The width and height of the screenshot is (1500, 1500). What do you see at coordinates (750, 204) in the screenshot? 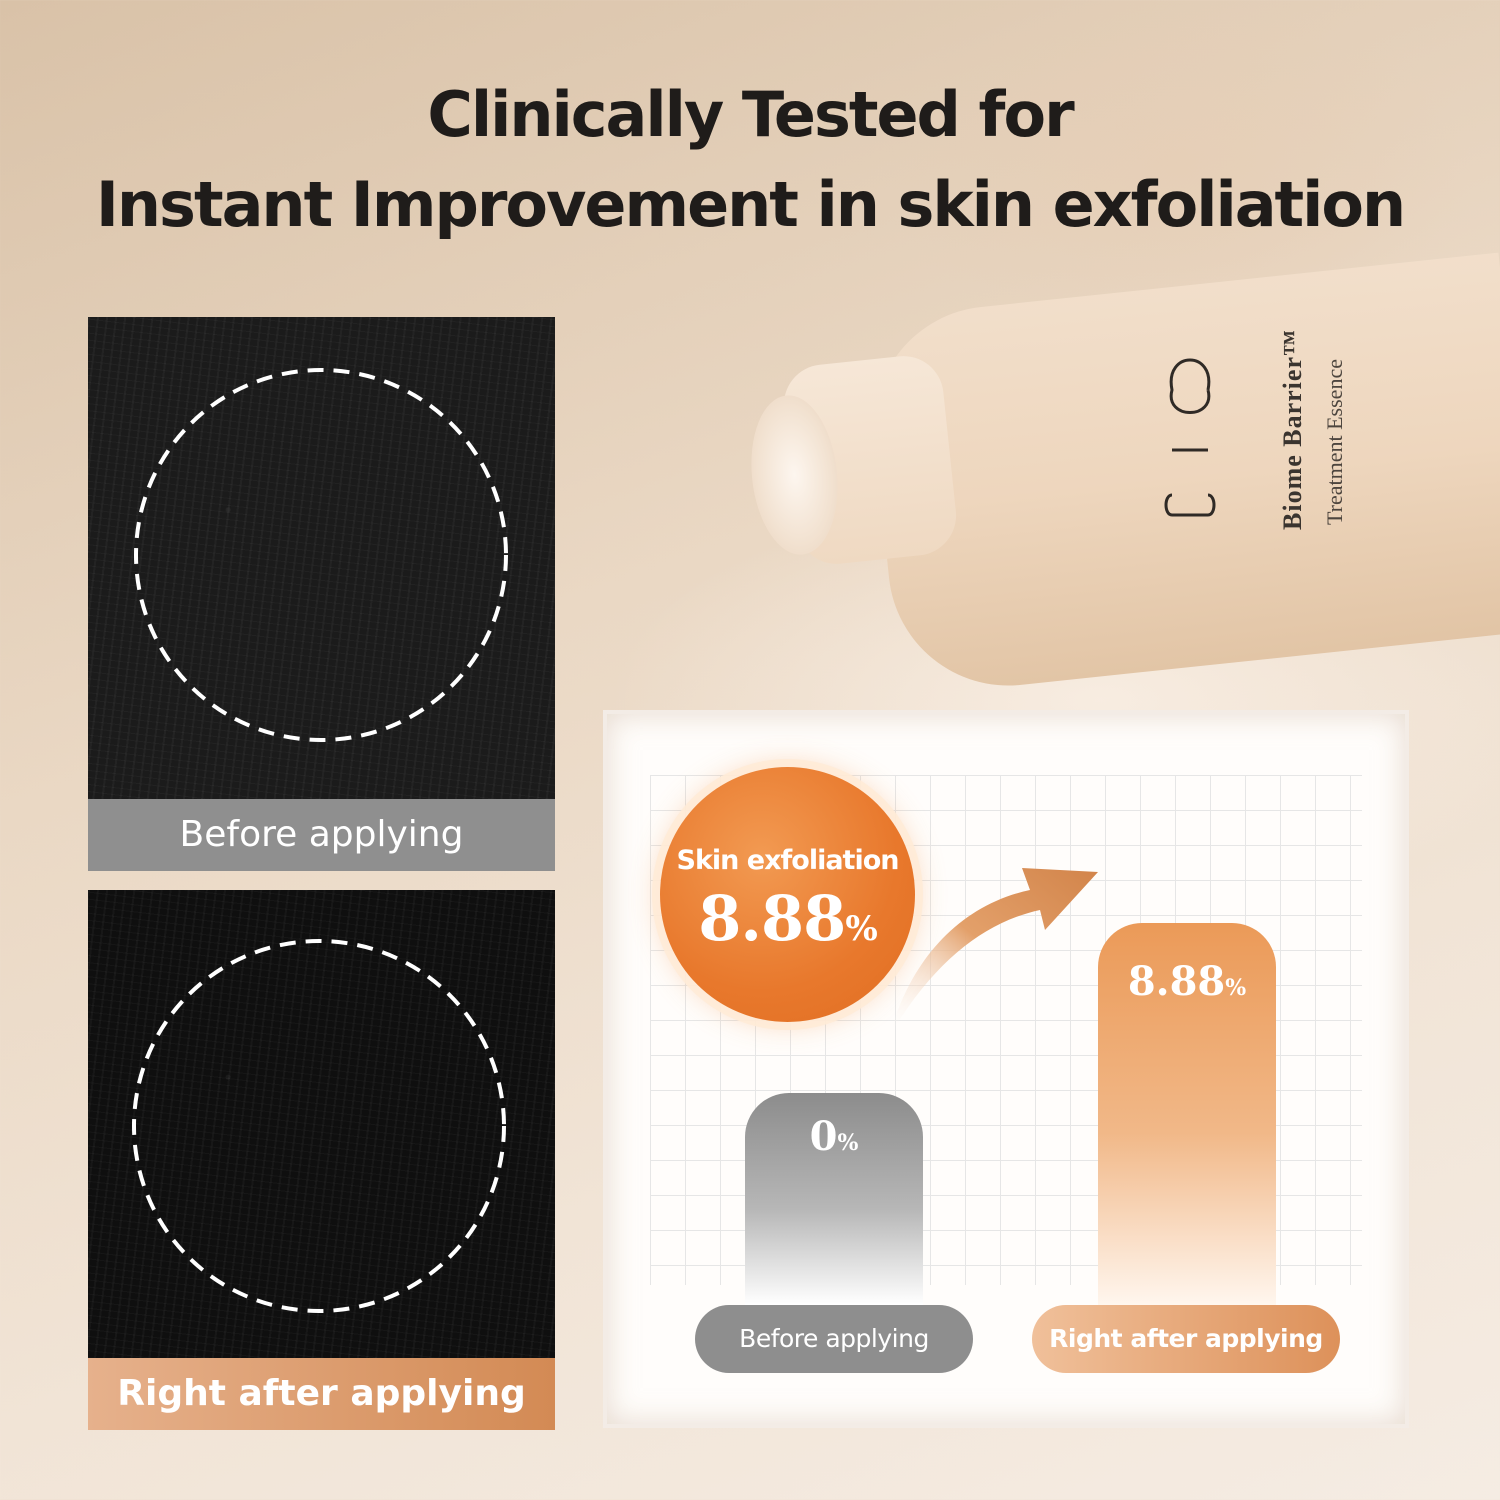
I see `headline-line-2: Instant Improvement in skin exfoliation` at bounding box center [750, 204].